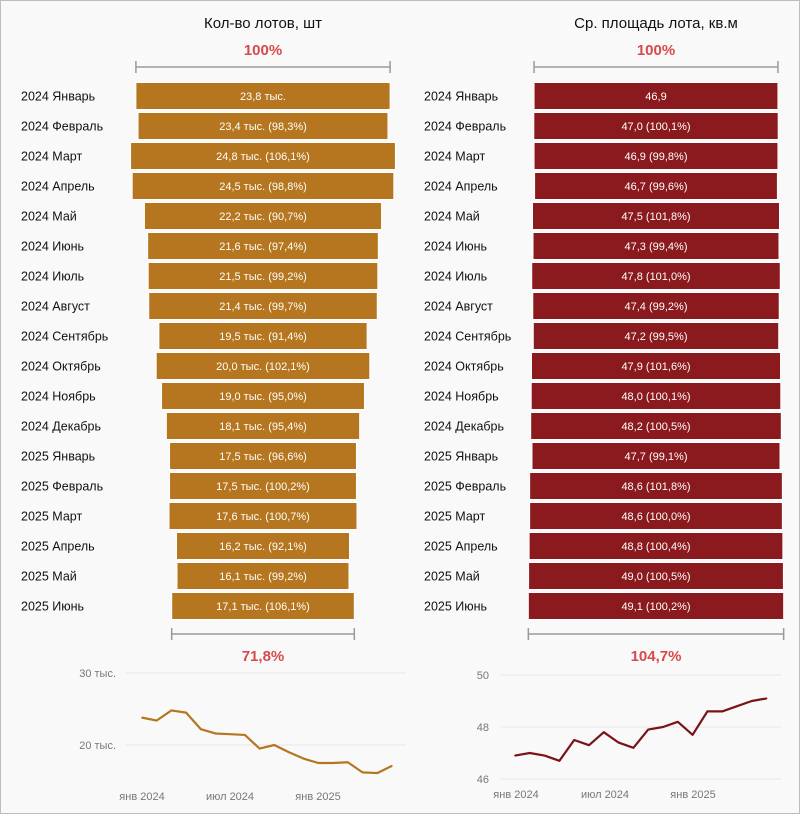  What do you see at coordinates (655, 367) in the screenshot?
I see `bar-value-label: 47,9 (101,6%)` at bounding box center [655, 367].